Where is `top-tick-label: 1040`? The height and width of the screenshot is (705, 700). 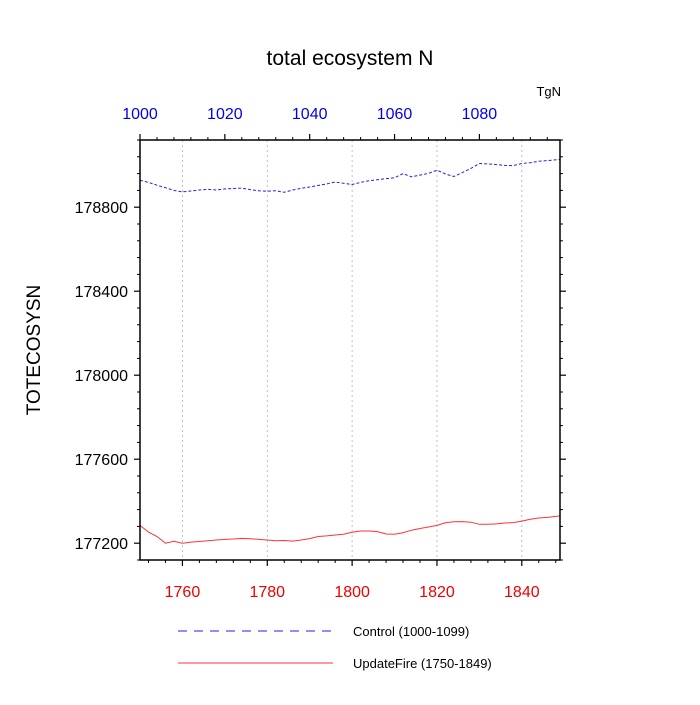
top-tick-label: 1040 is located at coordinates (310, 114).